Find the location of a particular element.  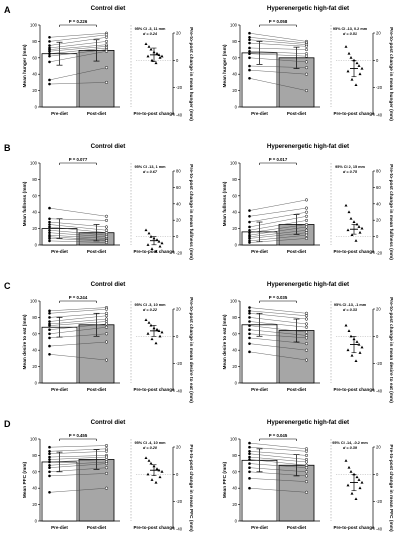

effect-size-text: d = 0.20 is located at coordinates (150, 448).